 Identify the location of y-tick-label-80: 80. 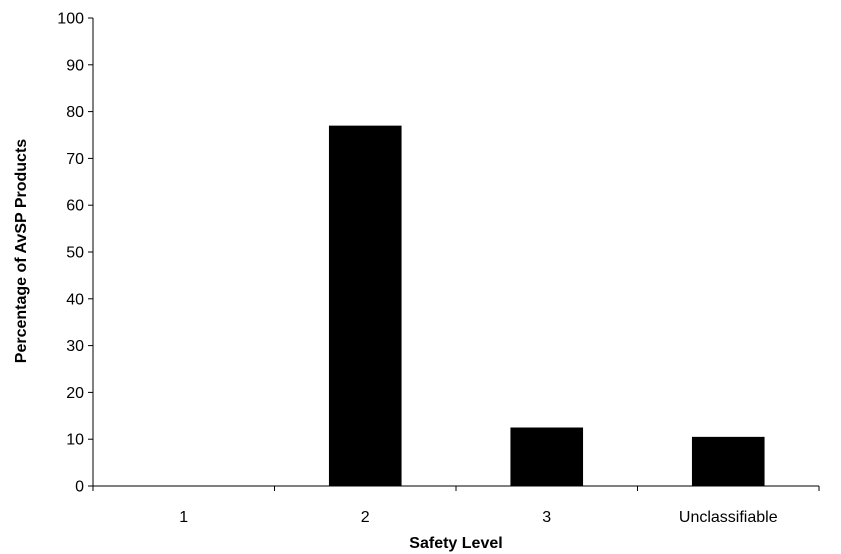
(75, 112).